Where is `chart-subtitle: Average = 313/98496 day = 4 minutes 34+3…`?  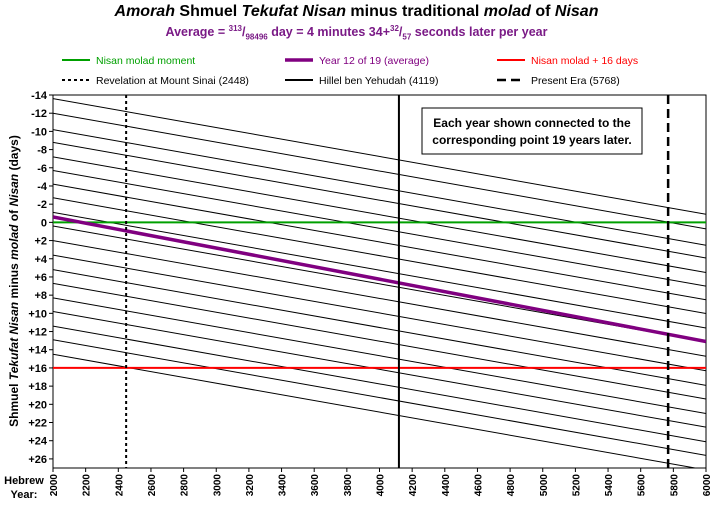
chart-subtitle: Average = 313/98496 day = 4 minutes 34+3… is located at coordinates (356, 33).